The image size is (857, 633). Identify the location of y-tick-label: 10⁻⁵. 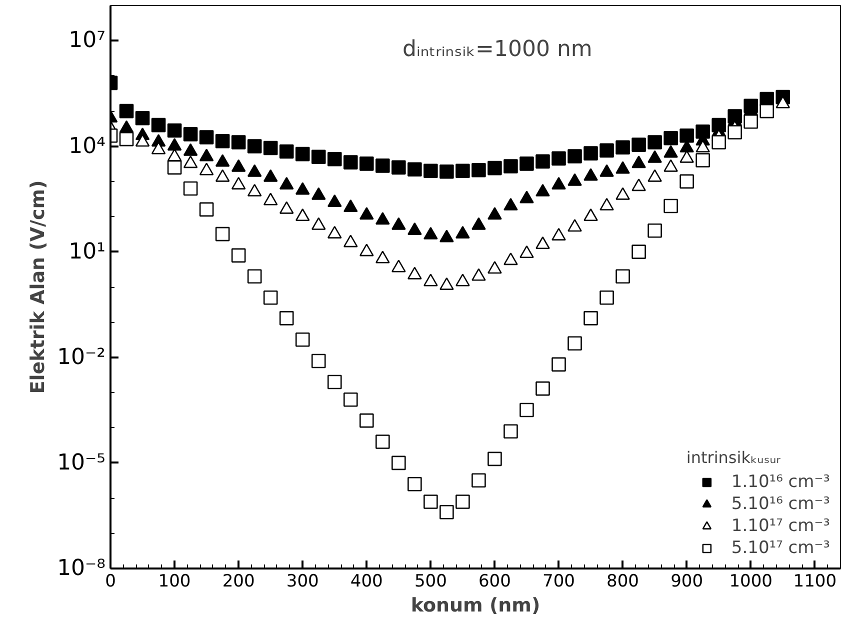
(81, 463).